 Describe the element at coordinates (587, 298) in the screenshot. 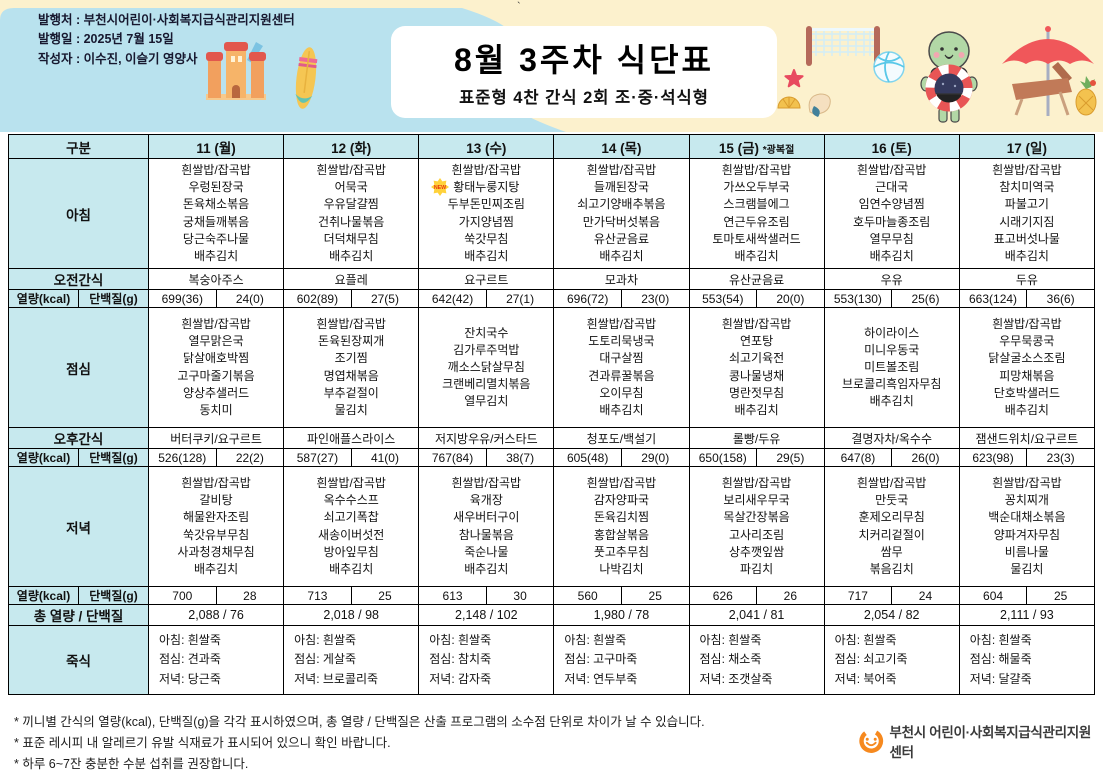

I see `breakfast-kcal-thu: 696(72)` at that location.